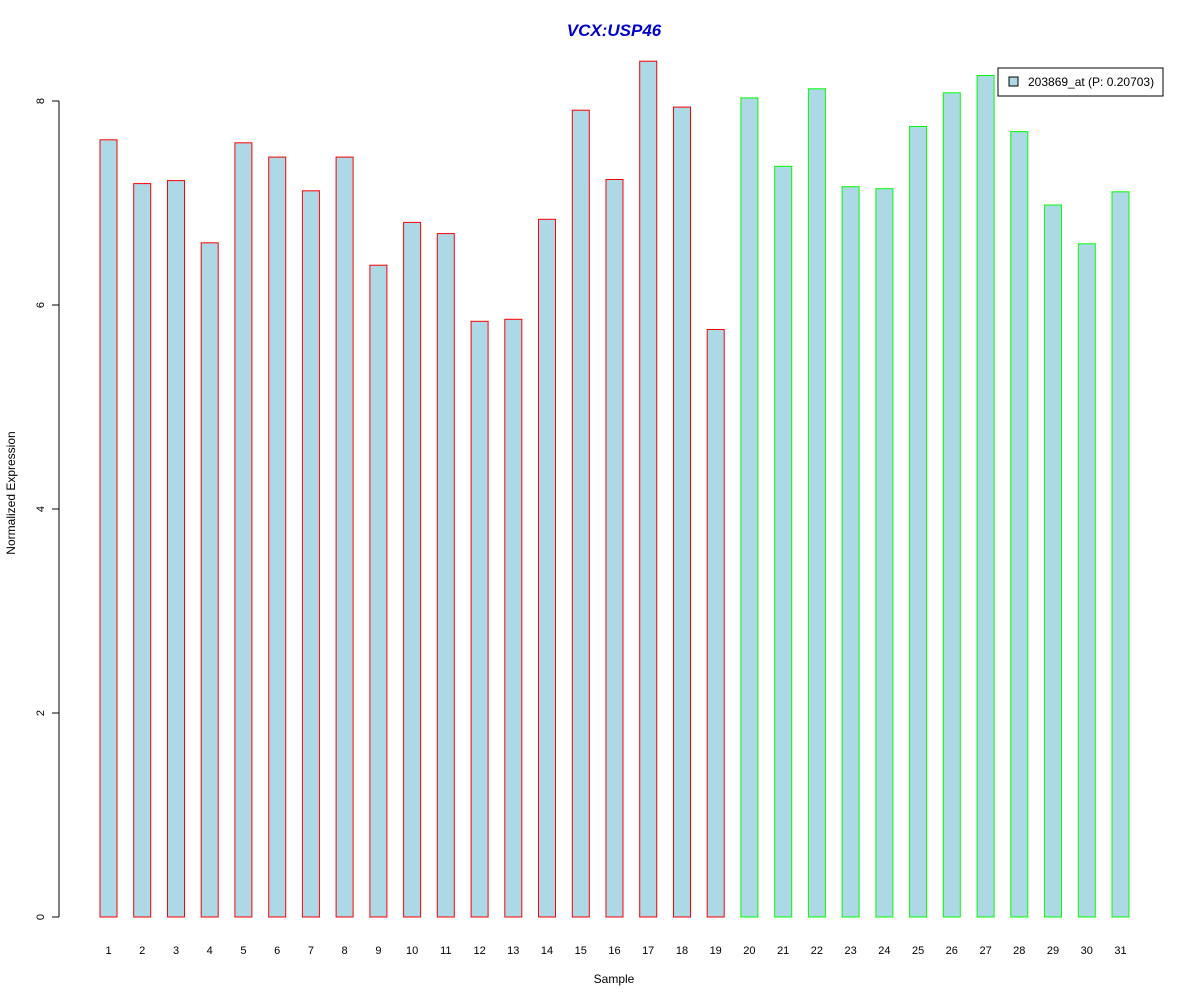 The image size is (1200, 1000). Describe the element at coordinates (817, 951) in the screenshot. I see `x-tick-label: 22` at that location.